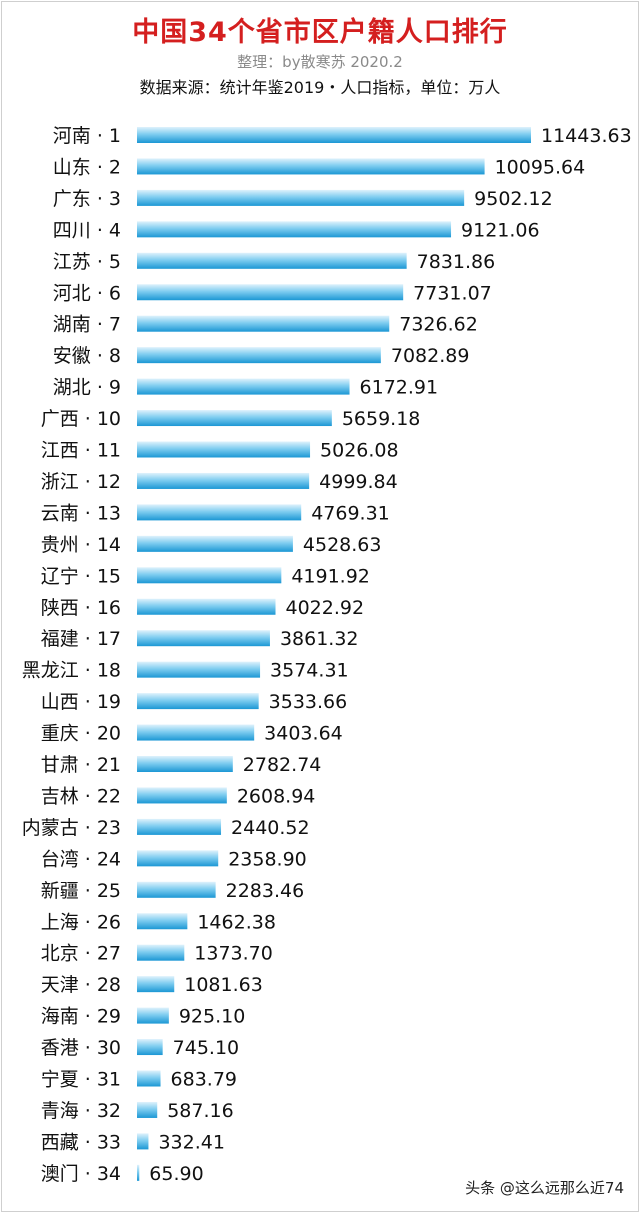  What do you see at coordinates (81, 639) in the screenshot?
I see `category-label: 福建 · 17` at bounding box center [81, 639].